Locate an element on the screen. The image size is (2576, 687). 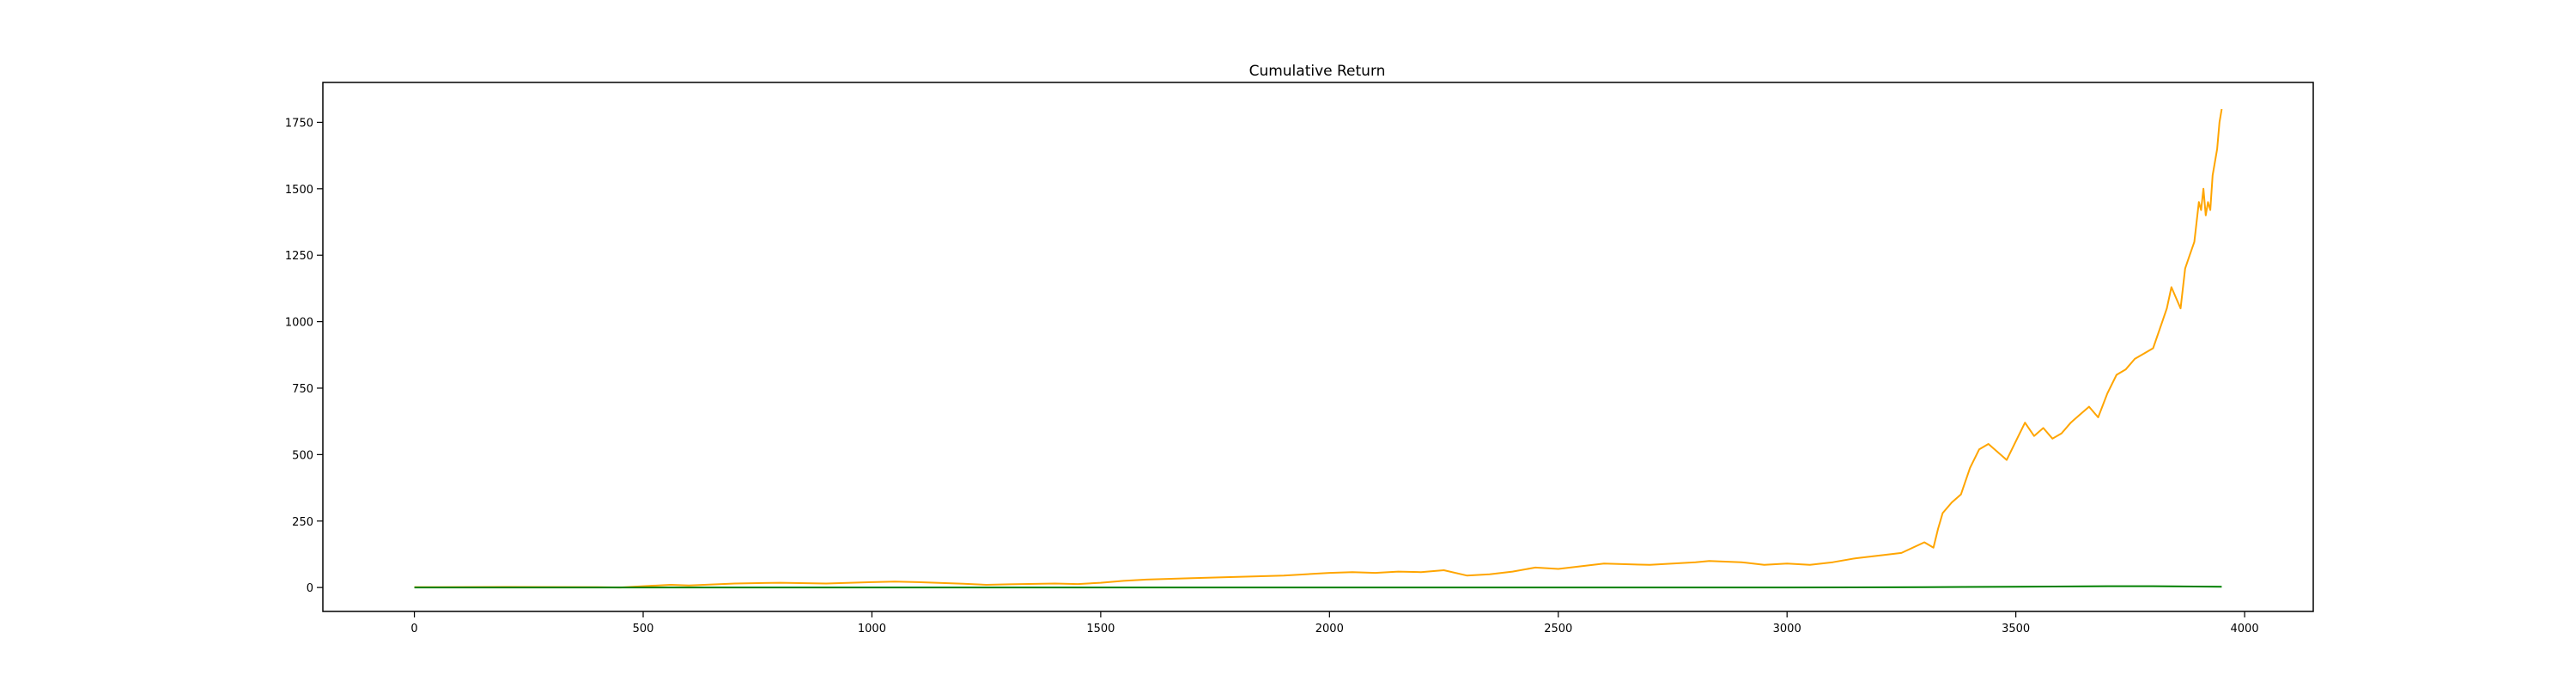
y-tick-label: 750 is located at coordinates (302, 389).